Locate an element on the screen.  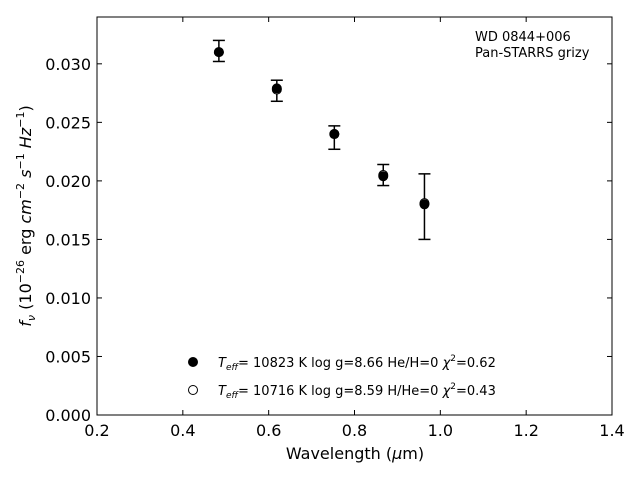
legend-label: Teff= 10823 K log g=8.66 He/H=0 χ2=0.62 is located at coordinates (357, 363).